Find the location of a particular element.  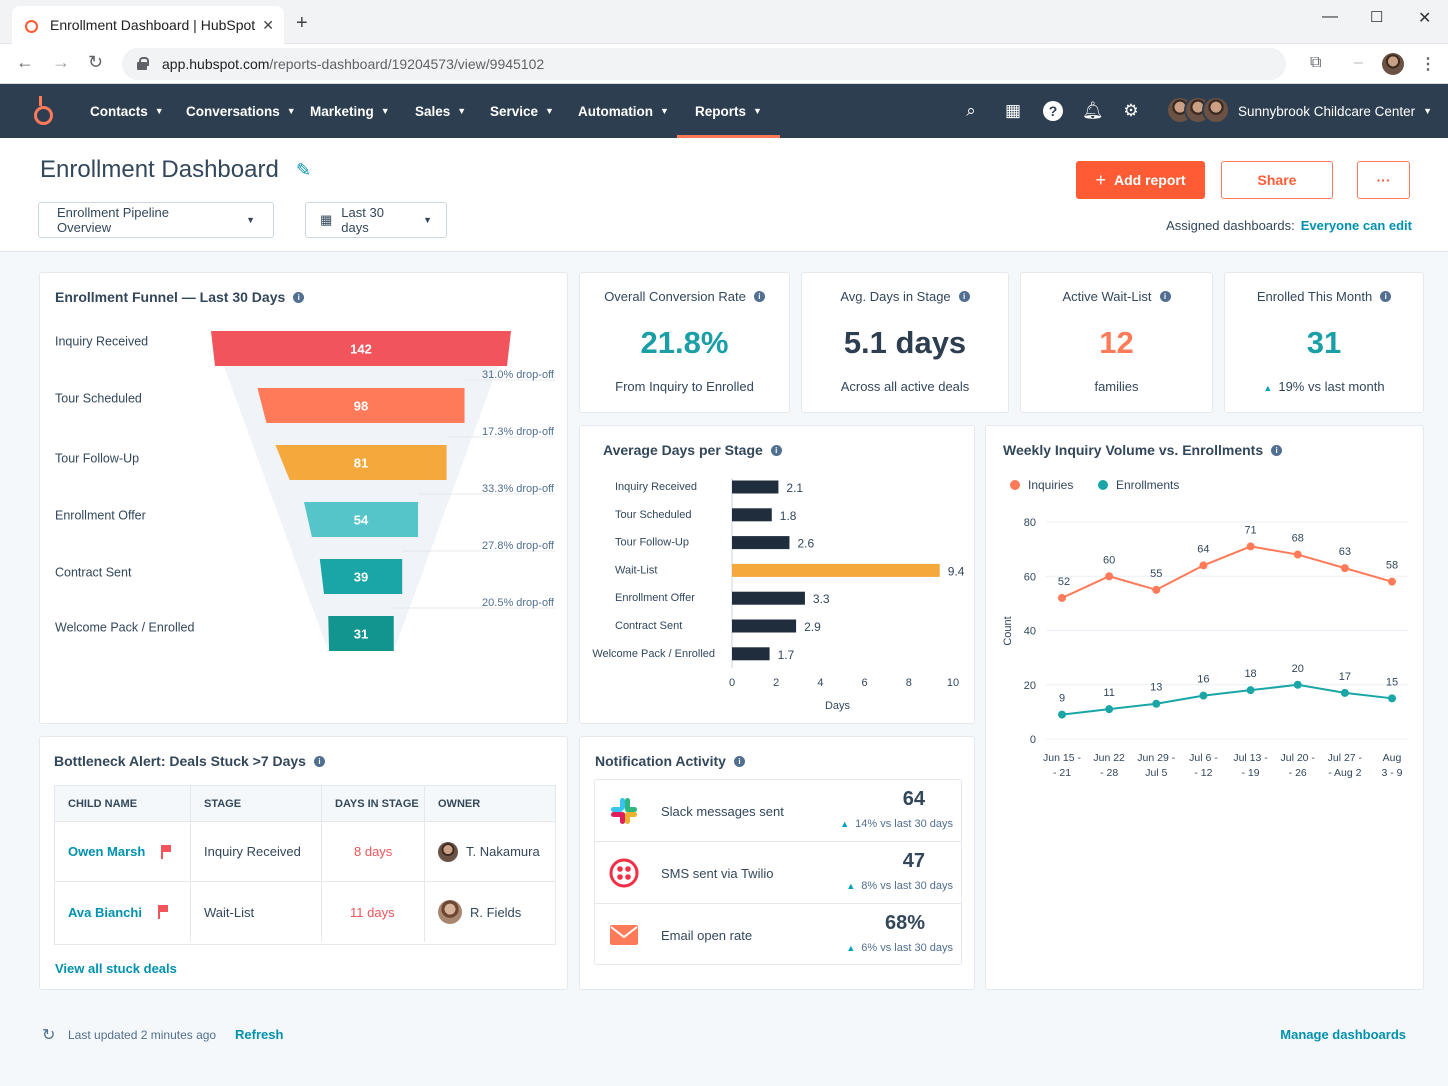

child-name-link: Ava Bianchi is located at coordinates (105, 912).